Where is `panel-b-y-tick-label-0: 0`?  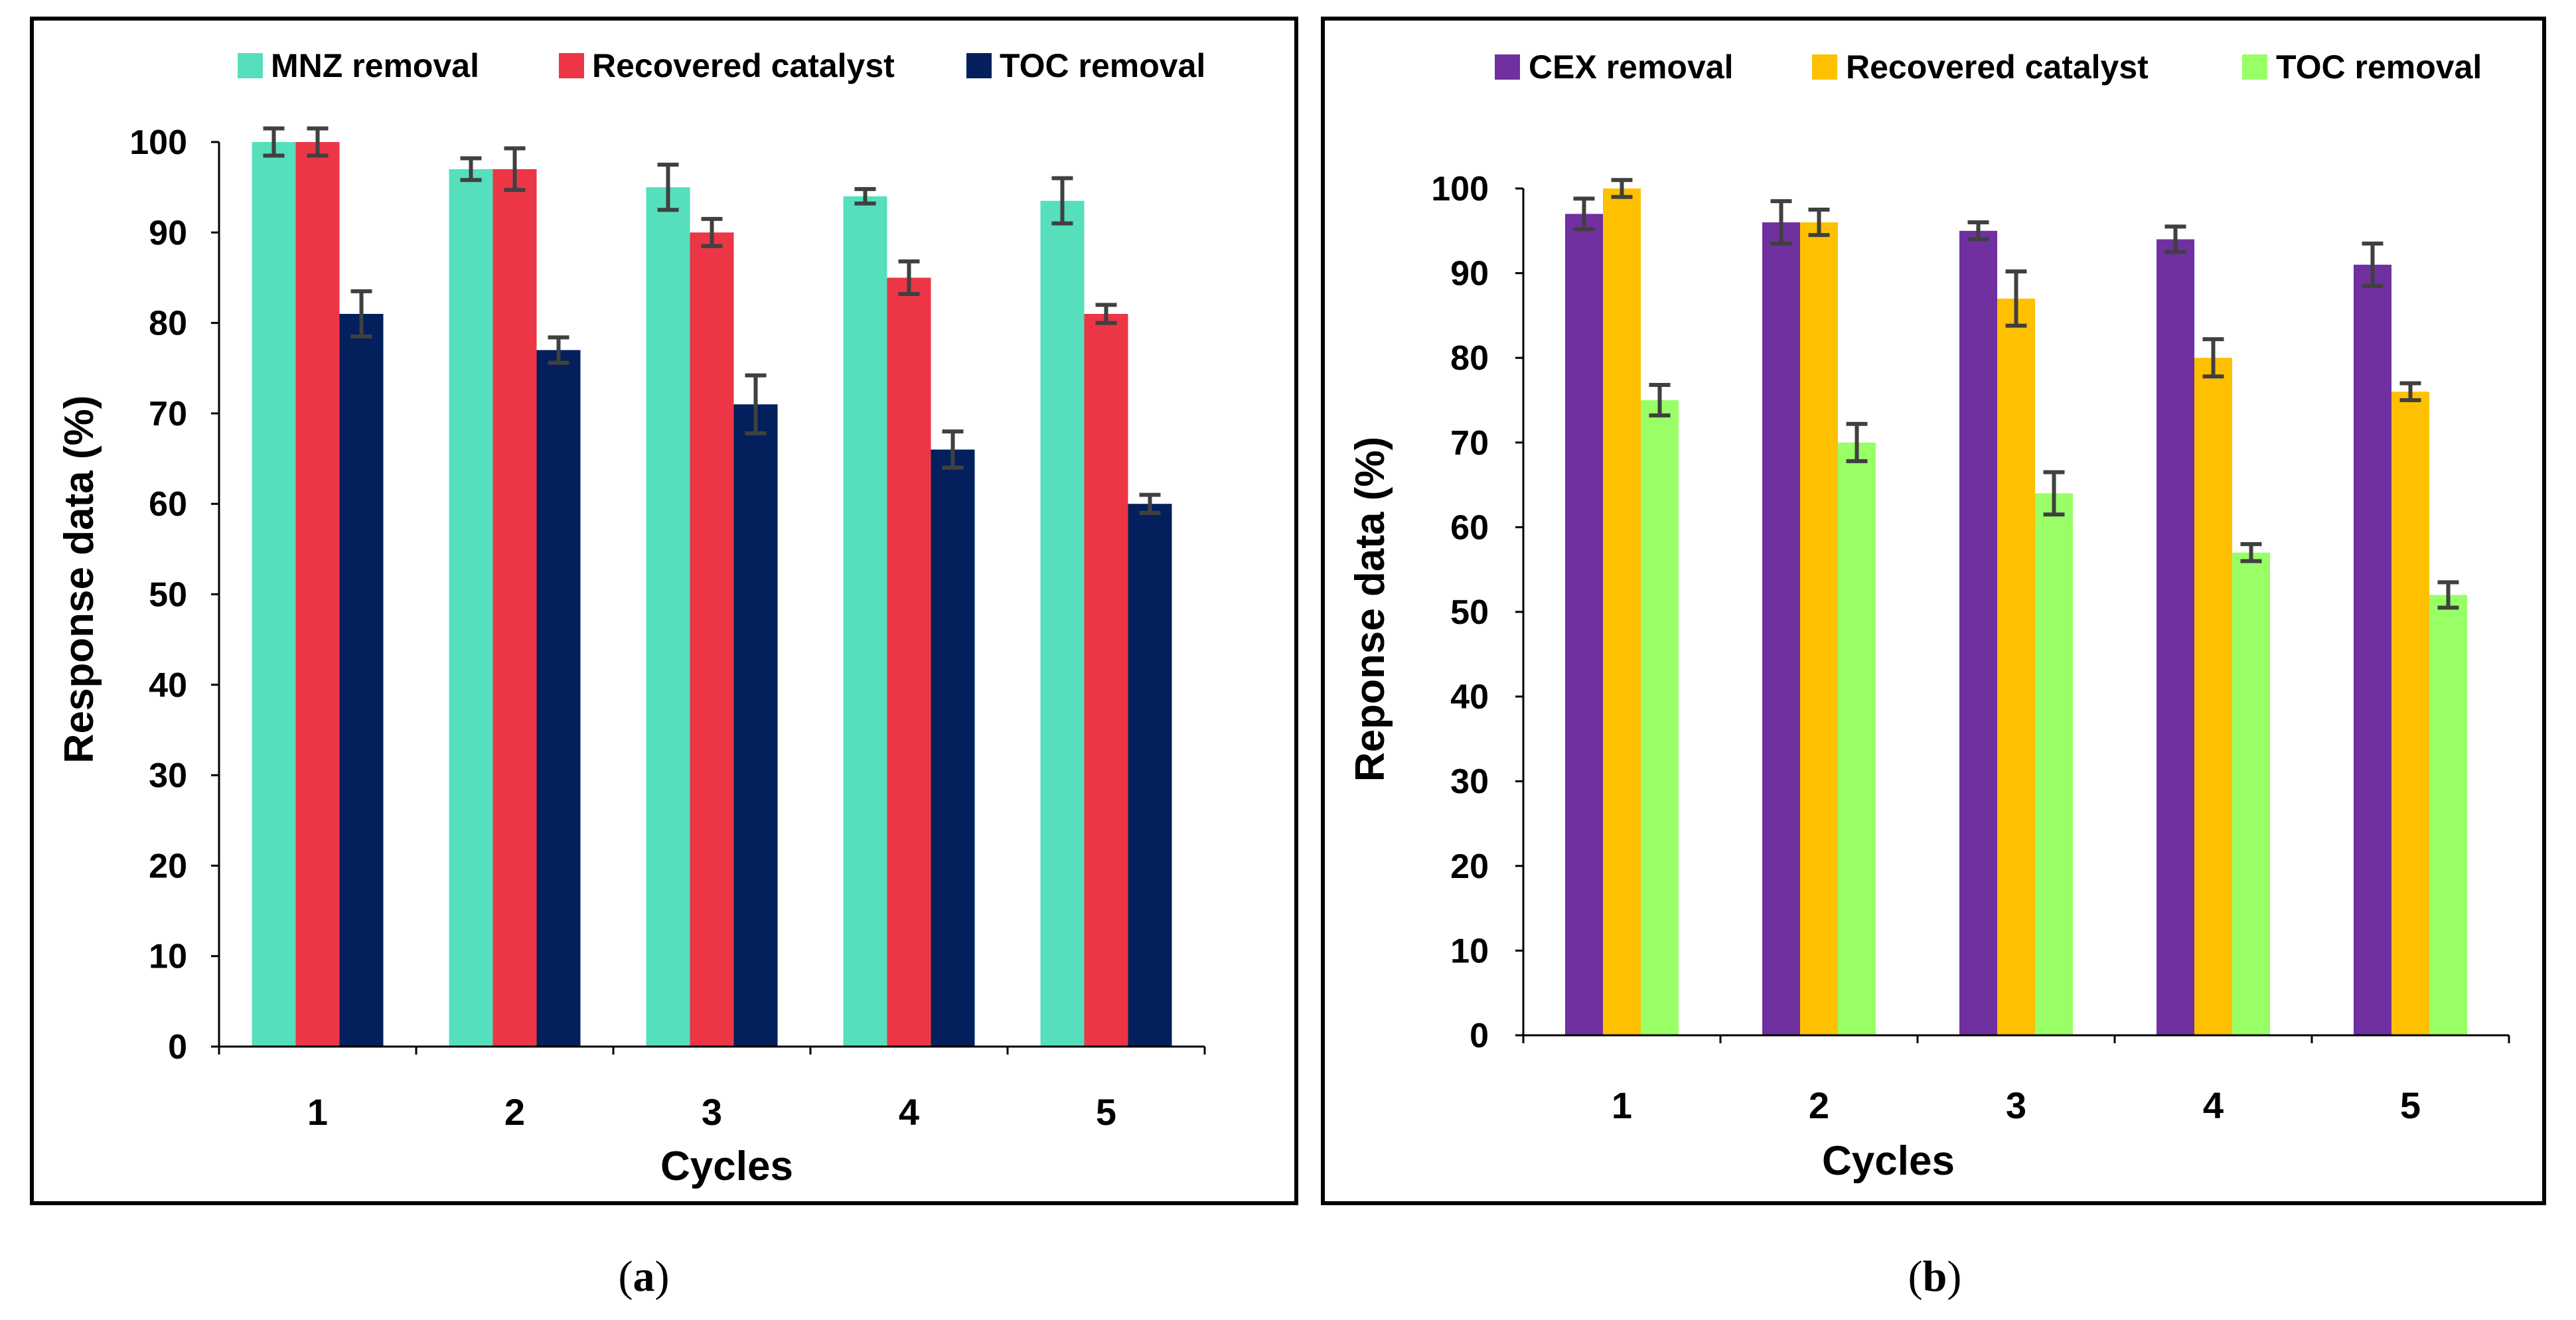 panel-b-y-tick-label-0: 0 is located at coordinates (1480, 1036).